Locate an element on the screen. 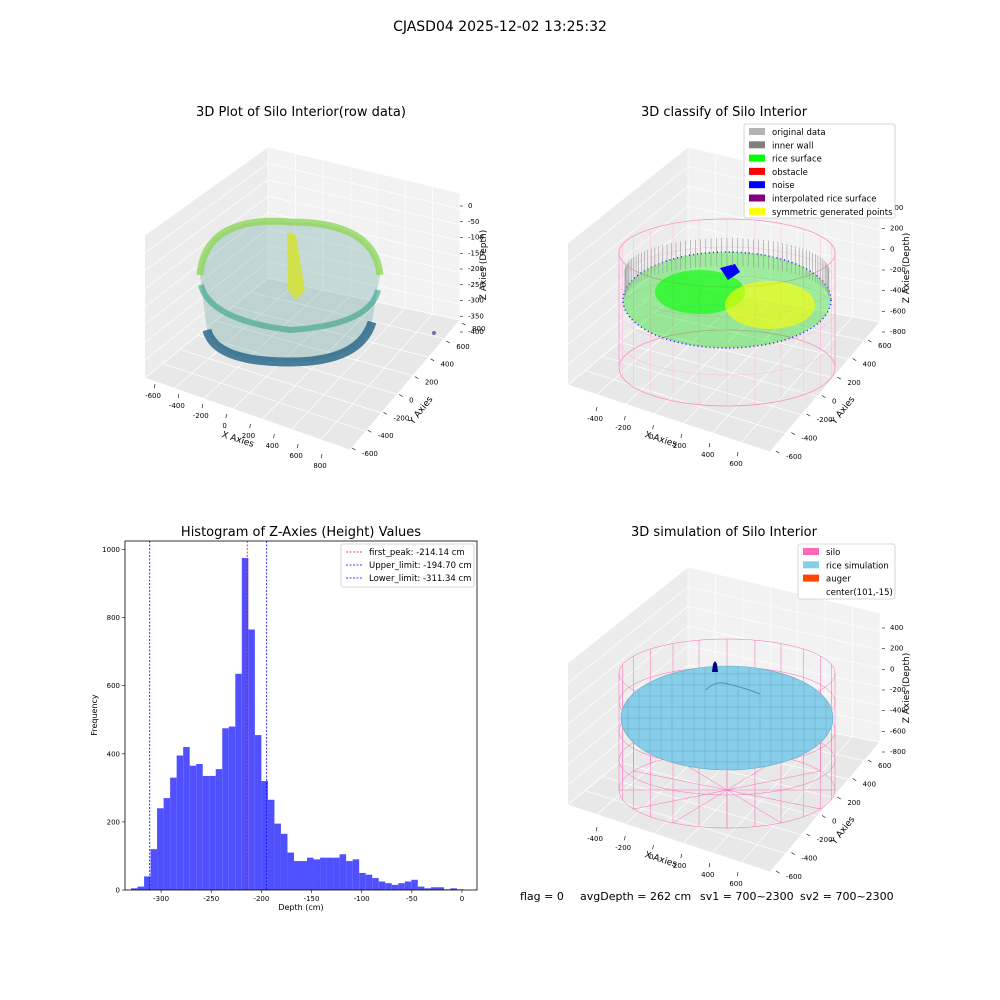 This screenshot has width=1000, height=1000. panel4-y-tick-label: 0 is located at coordinates (834, 822).